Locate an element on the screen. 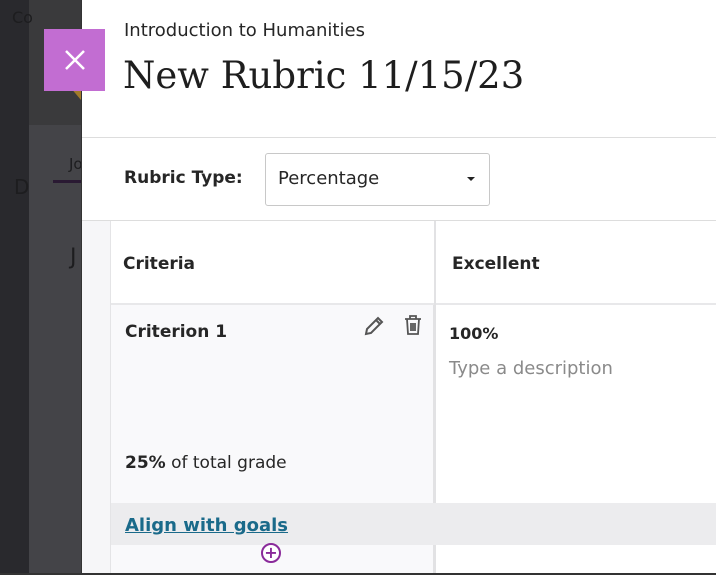  column-header-excellent: Excellent is located at coordinates (496, 264).